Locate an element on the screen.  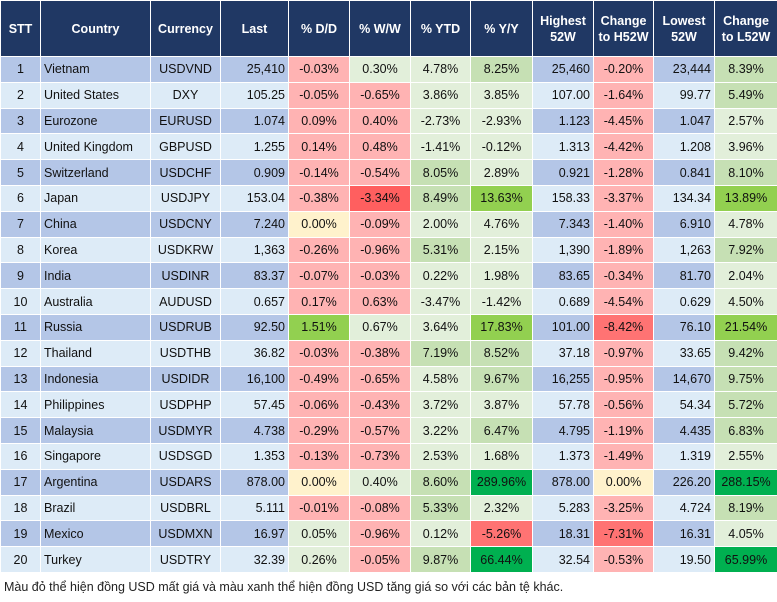
cell-country: Korea is located at coordinates (95, 250).